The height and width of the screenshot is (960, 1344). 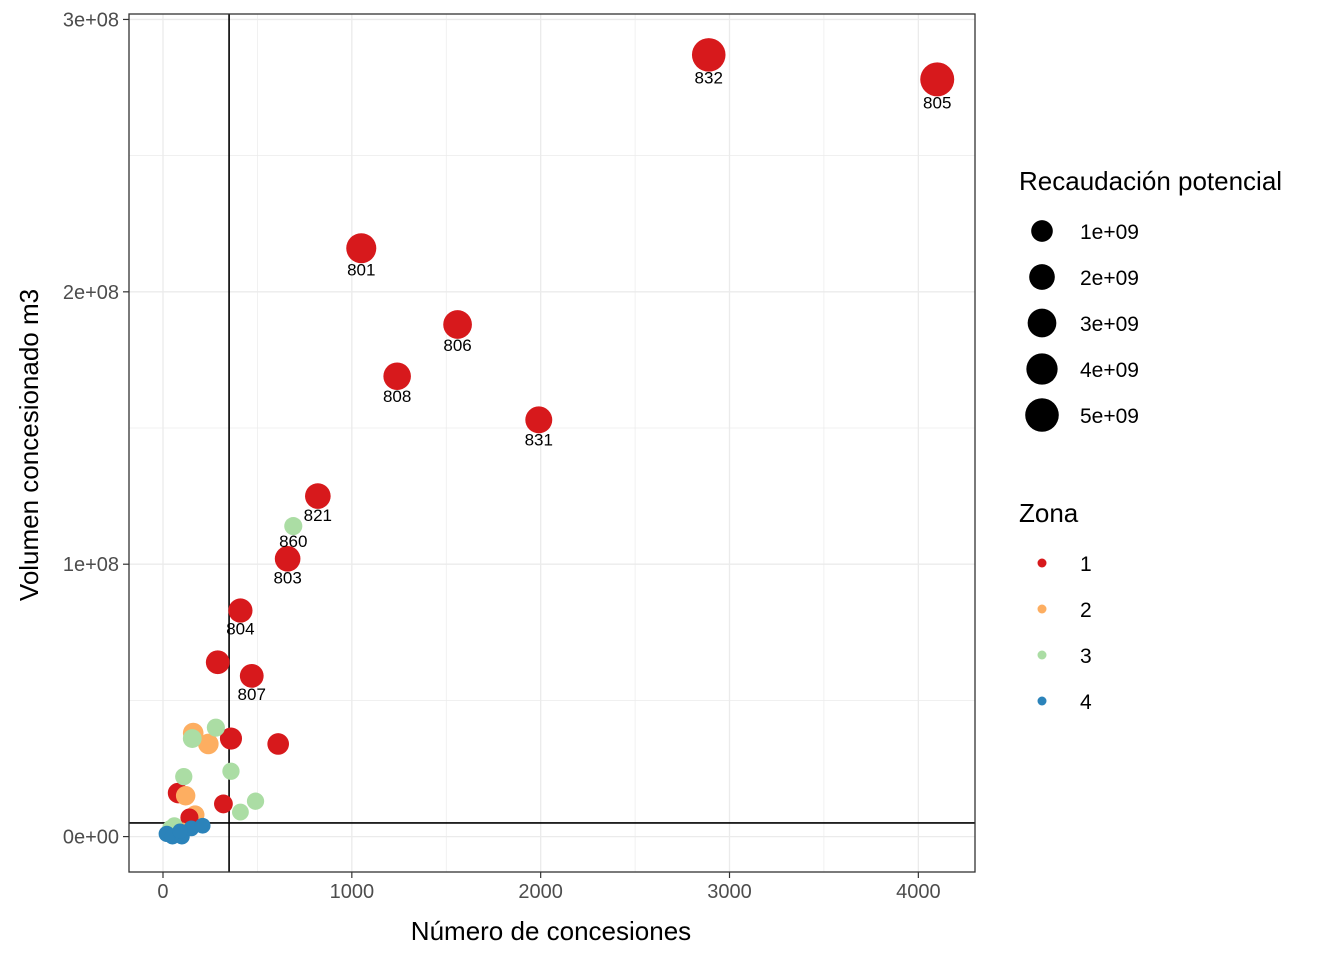 I want to click on x-tick-label: 2000, so click(x=540, y=892).